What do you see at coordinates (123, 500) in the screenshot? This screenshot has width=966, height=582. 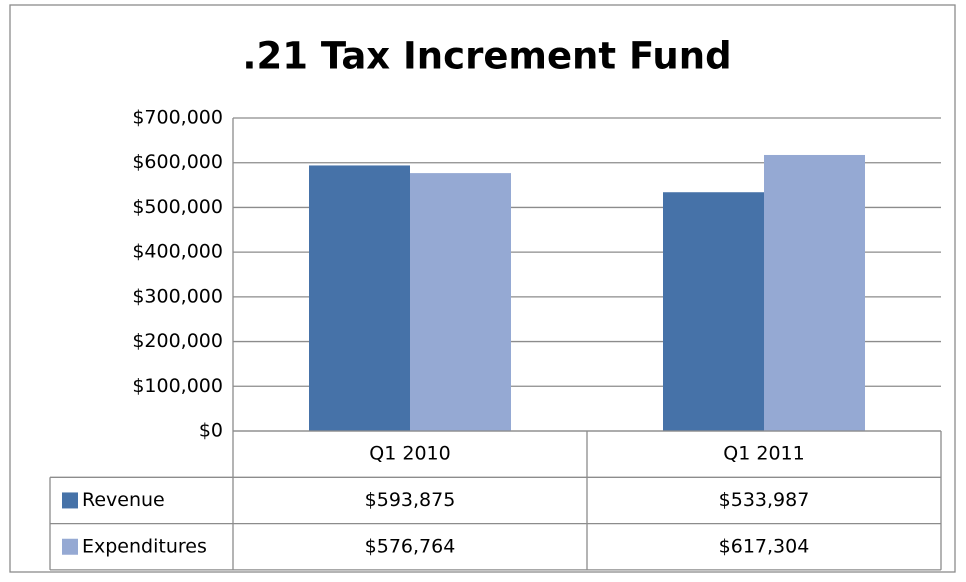 I see `legend-label: Revenue` at bounding box center [123, 500].